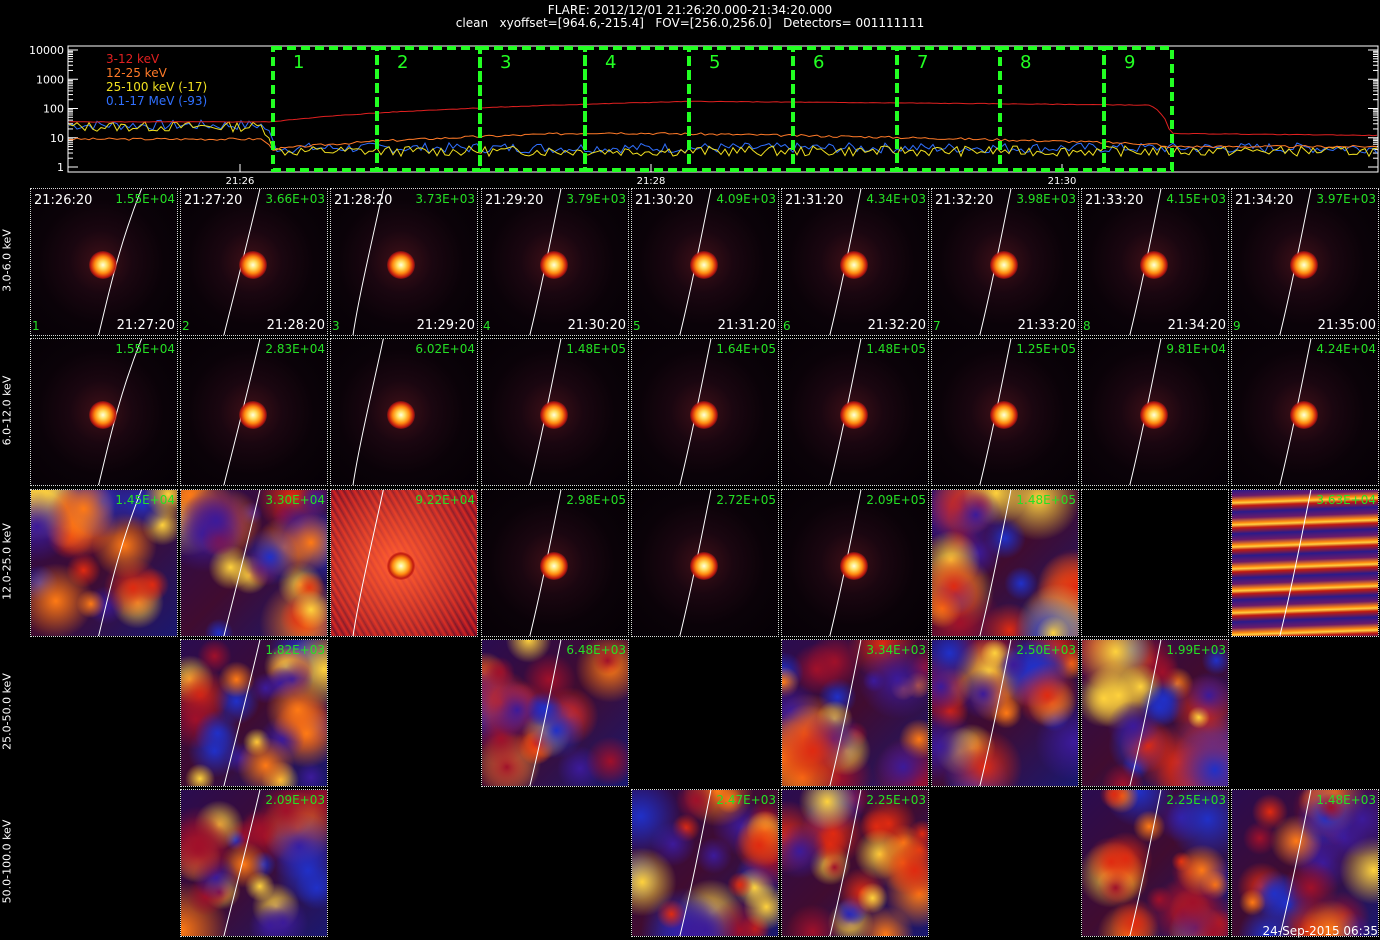 The width and height of the screenshot is (1380, 940). I want to click on row-label: 12.0-25.0 keV, so click(7, 561).